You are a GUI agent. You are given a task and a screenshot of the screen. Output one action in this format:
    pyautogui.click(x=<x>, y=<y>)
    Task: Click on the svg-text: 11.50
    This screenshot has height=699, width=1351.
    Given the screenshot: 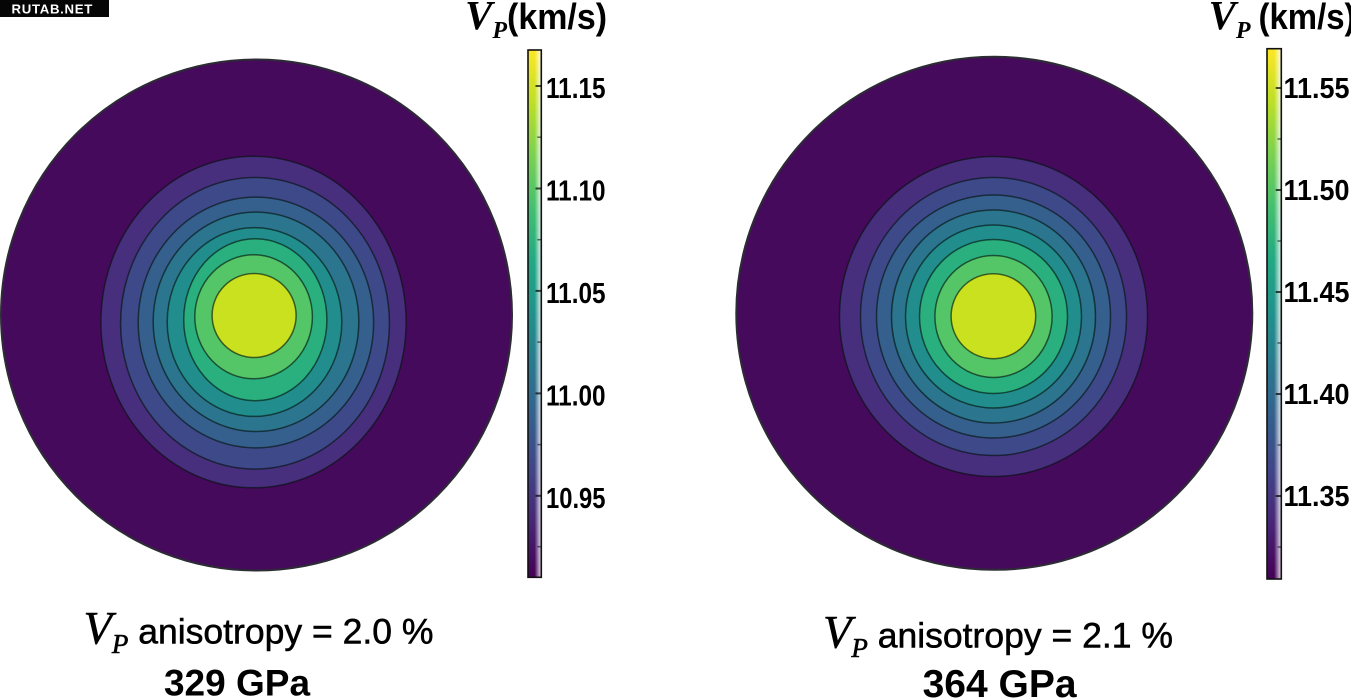 What is the action you would take?
    pyautogui.click(x=1317, y=191)
    